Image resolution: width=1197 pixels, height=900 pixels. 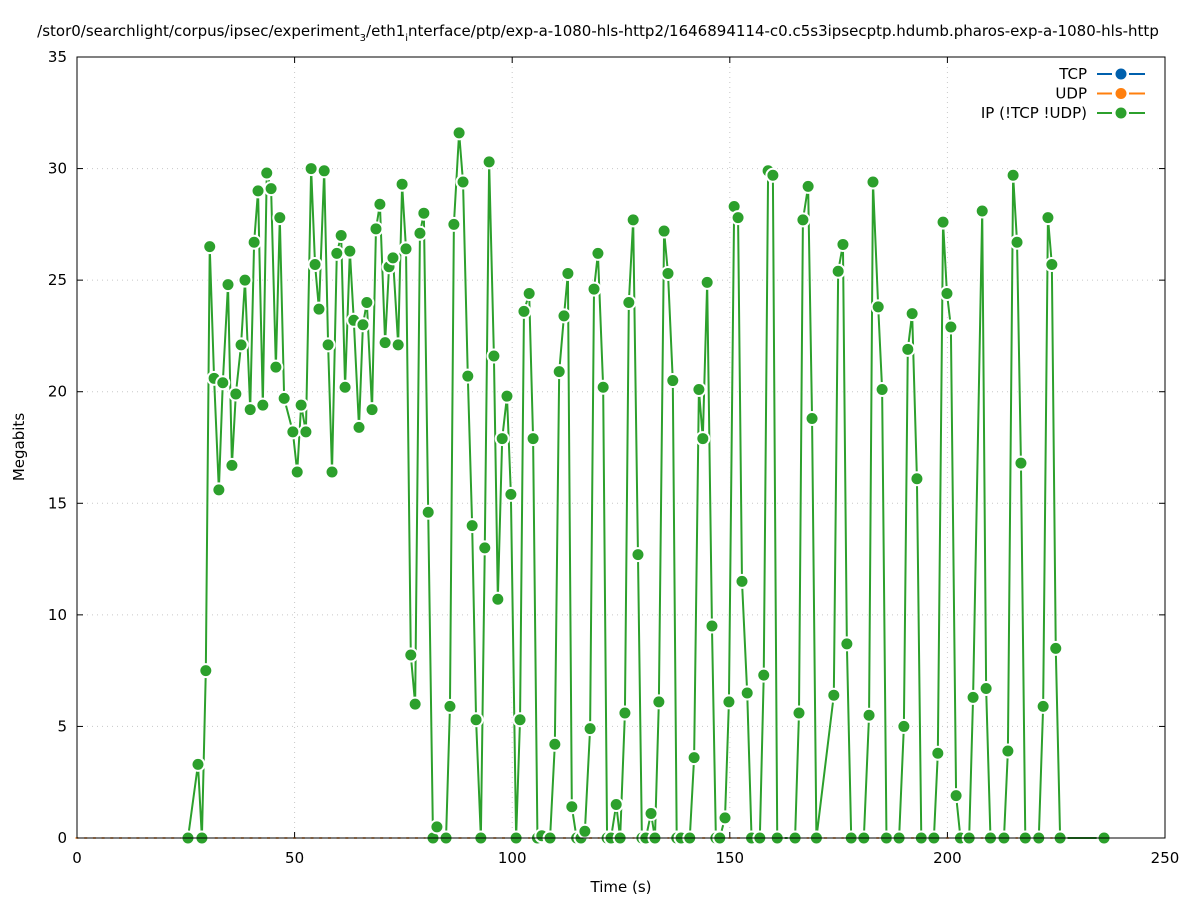 What do you see at coordinates (62, 726) in the screenshot?
I see `y-tick-label: 5` at bounding box center [62, 726].